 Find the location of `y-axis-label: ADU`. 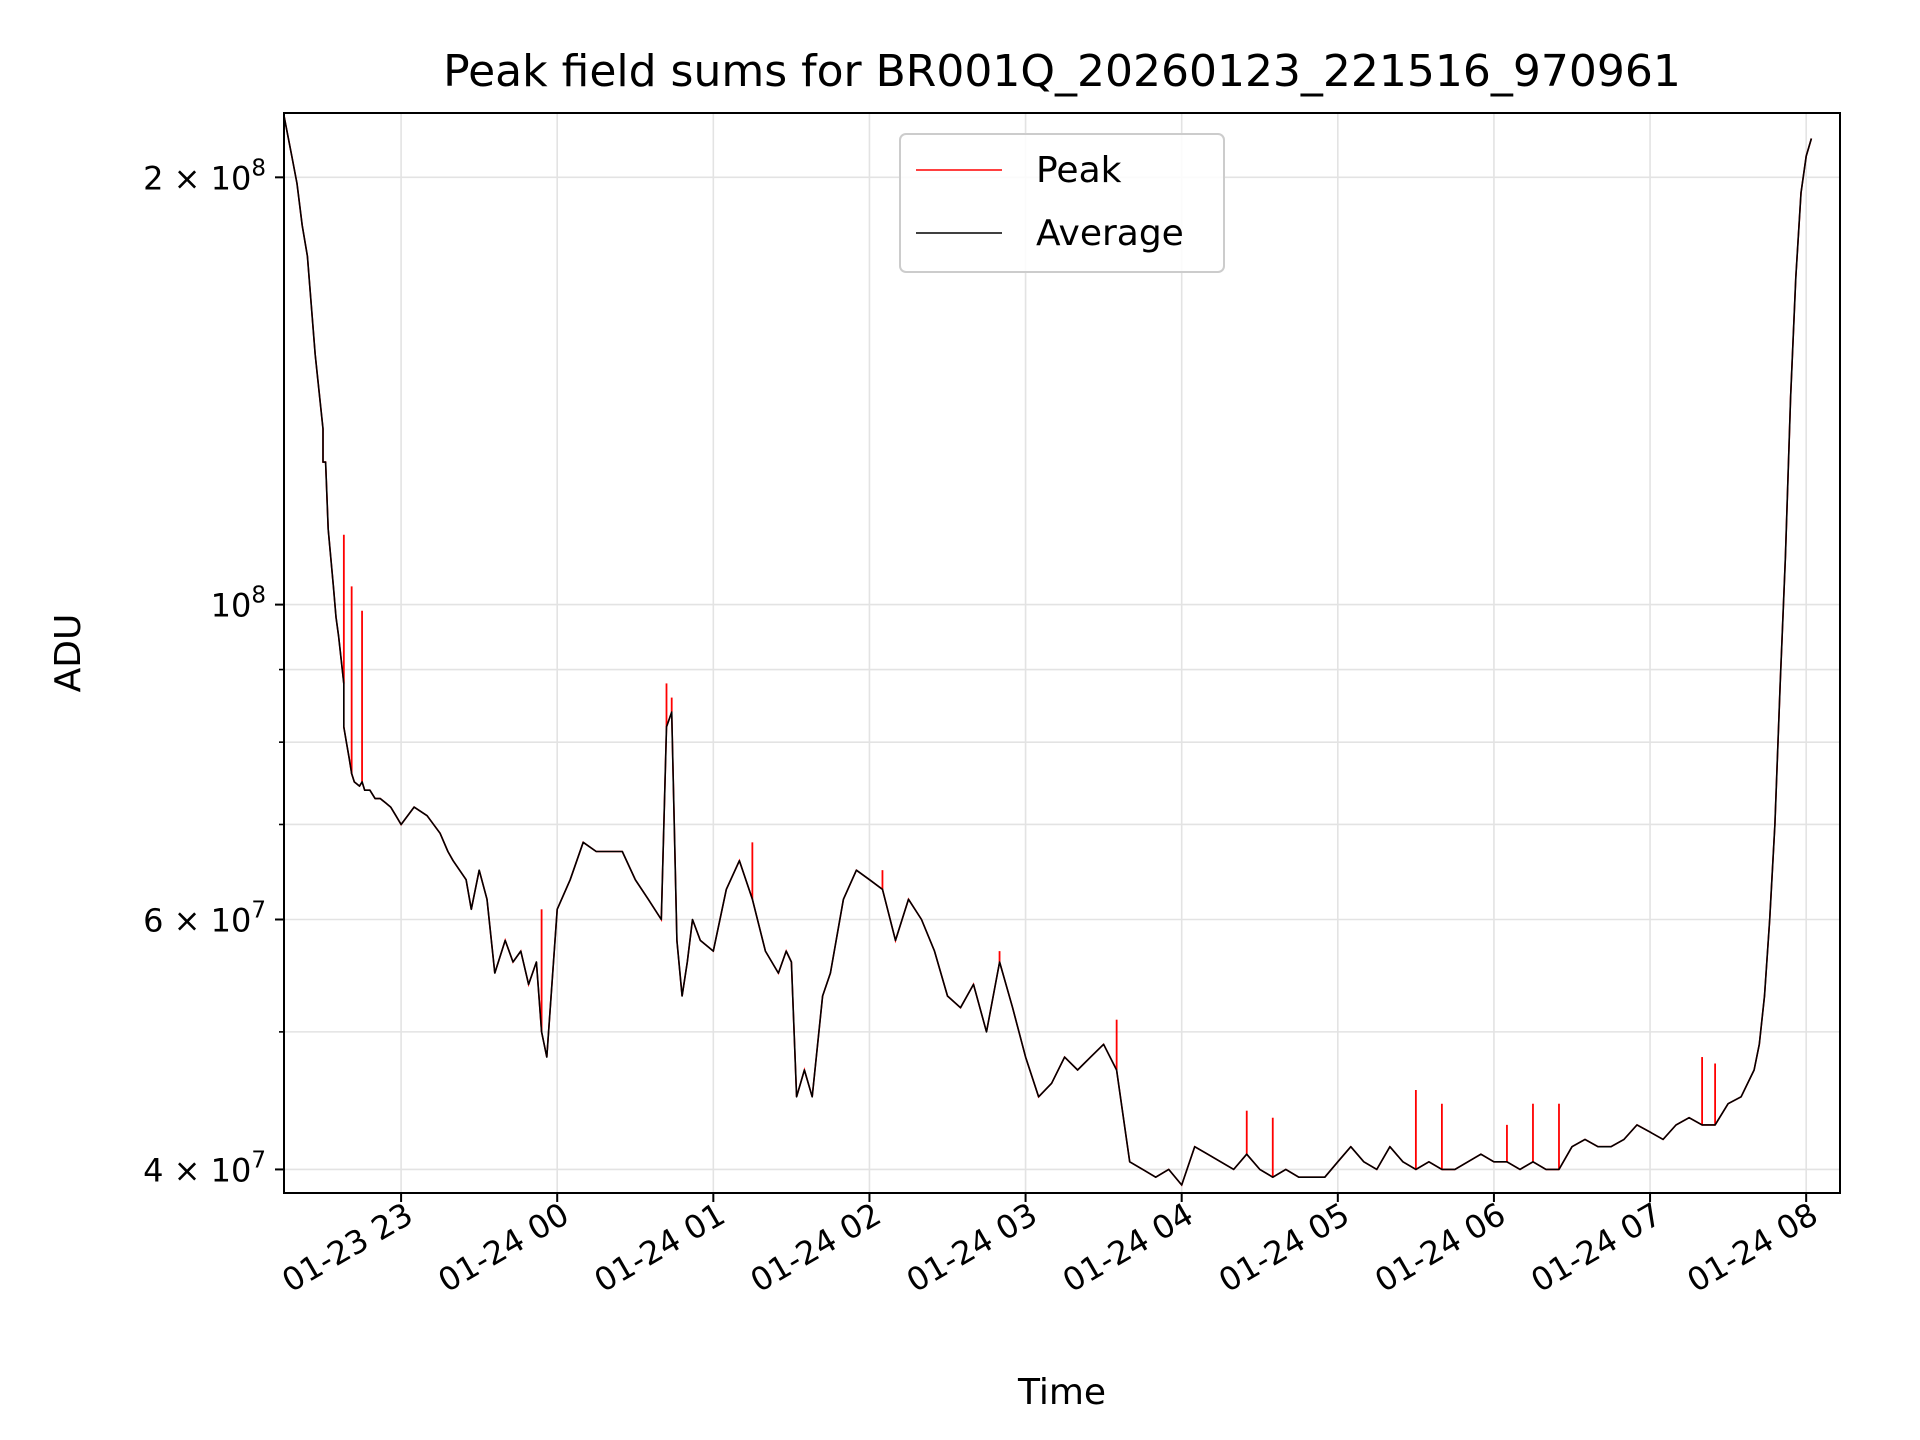

y-axis-label: ADU is located at coordinates (68, 653).